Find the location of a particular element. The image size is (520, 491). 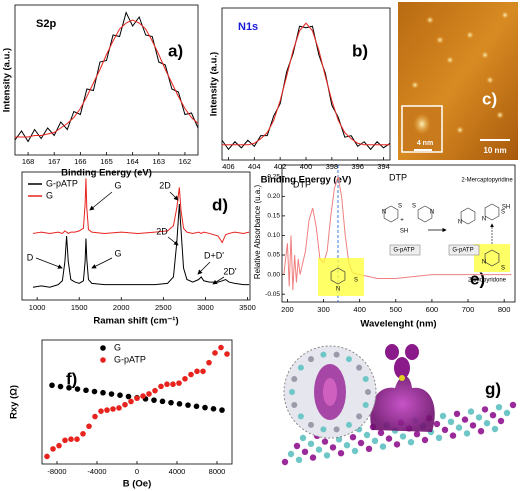

plot-frame is located at coordinates (136, 236).